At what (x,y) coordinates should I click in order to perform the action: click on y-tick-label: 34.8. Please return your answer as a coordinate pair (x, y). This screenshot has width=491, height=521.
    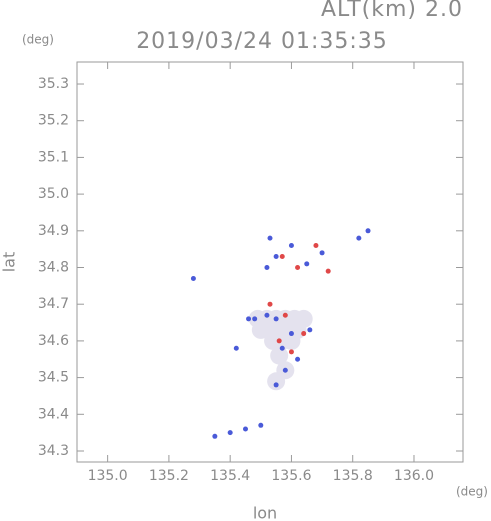
    Looking at the image, I should click on (53, 268).